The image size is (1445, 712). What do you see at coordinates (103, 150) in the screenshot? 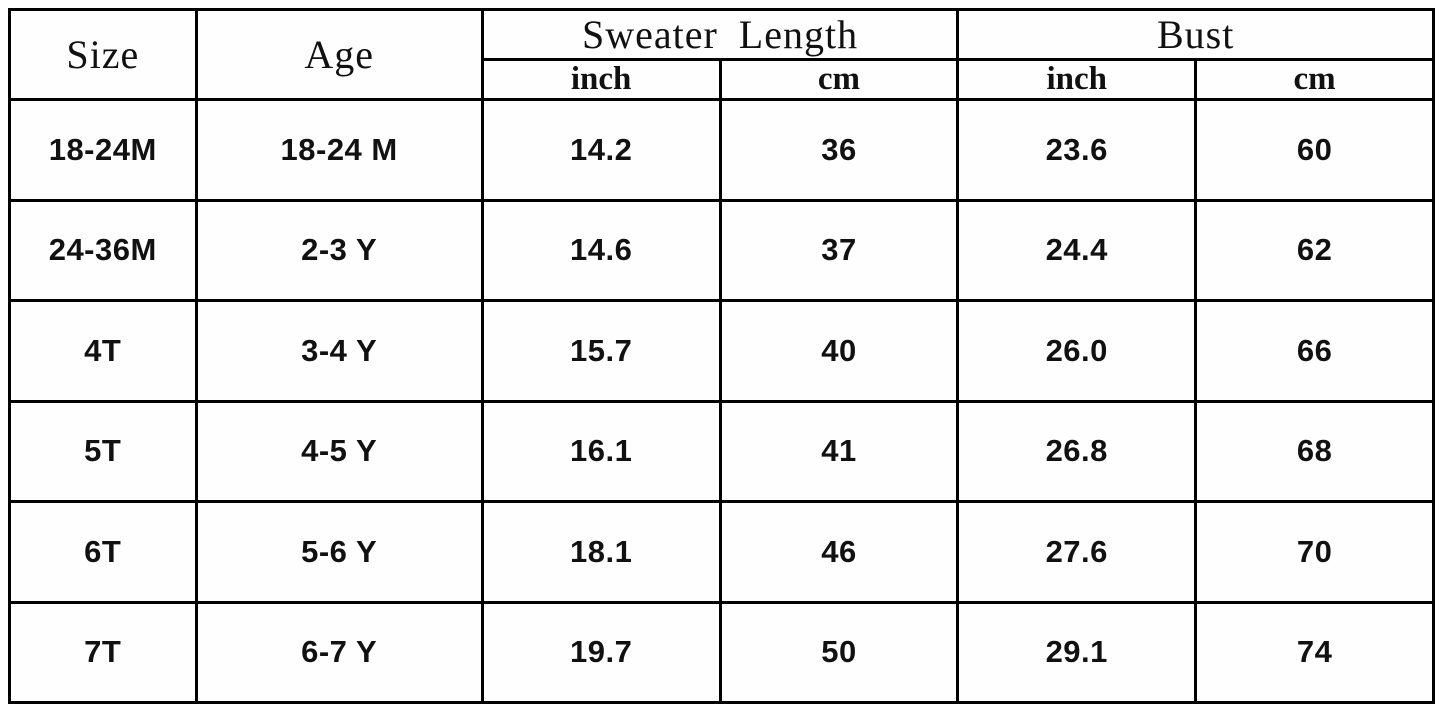
I see `table-cell: 18-24M` at bounding box center [103, 150].